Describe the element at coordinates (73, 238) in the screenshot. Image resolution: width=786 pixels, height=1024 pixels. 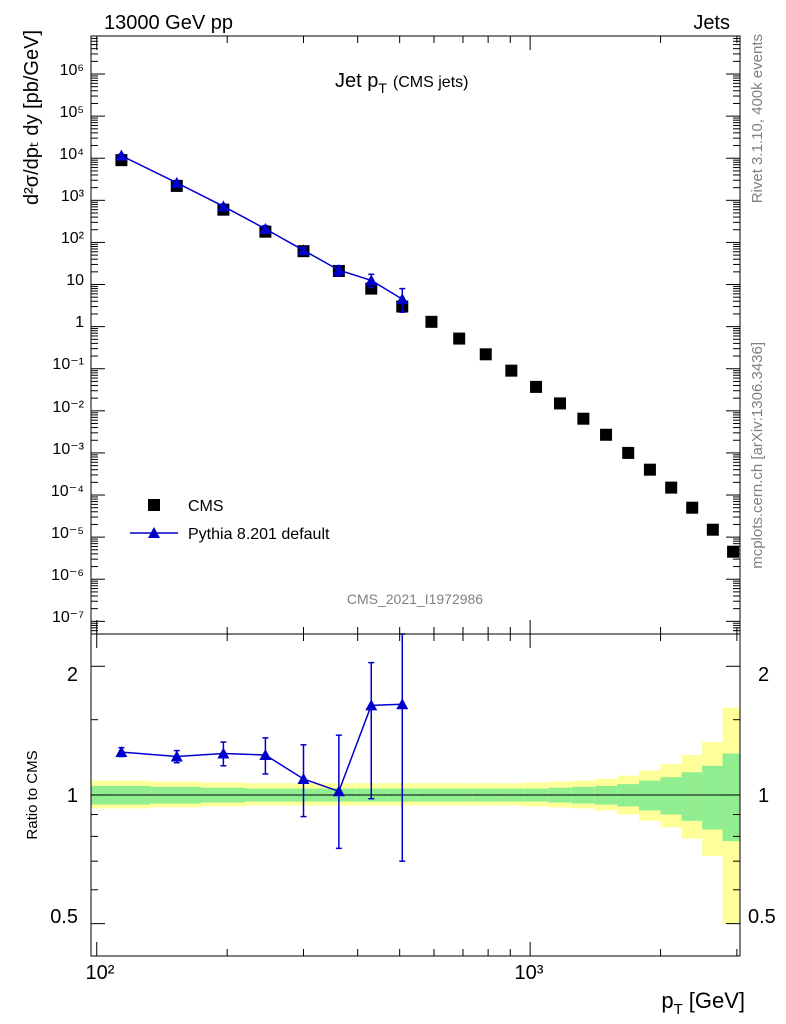
I see `ytick-label-2: 10²` at that location.